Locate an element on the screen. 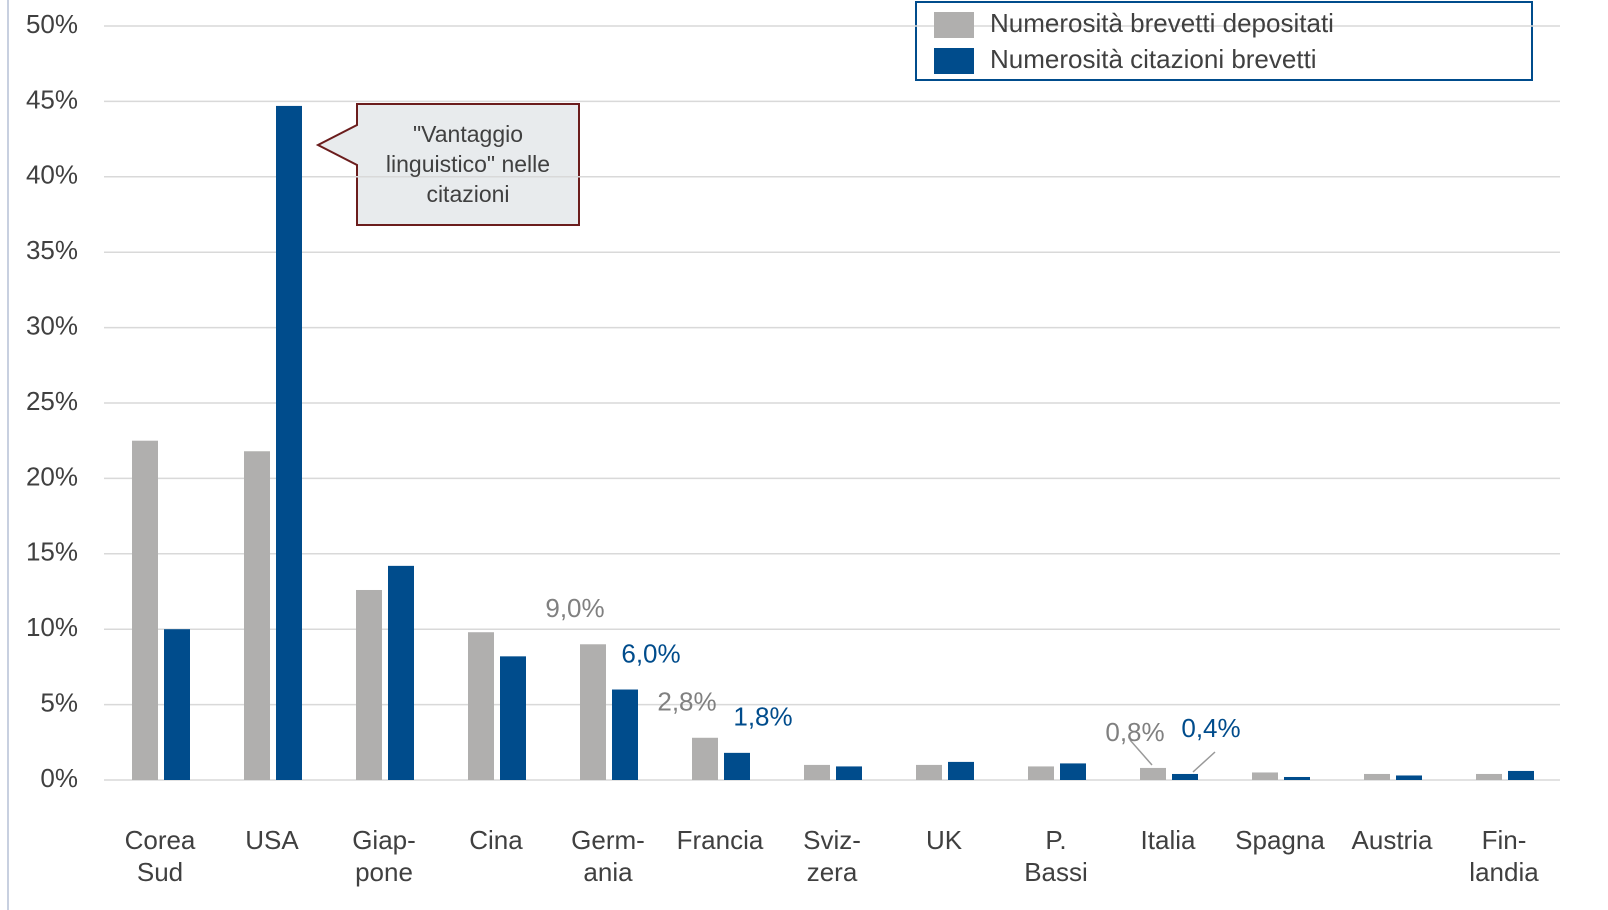 This screenshot has width=1608, height=910. y-tick-label: 35% is located at coordinates (52, 250).